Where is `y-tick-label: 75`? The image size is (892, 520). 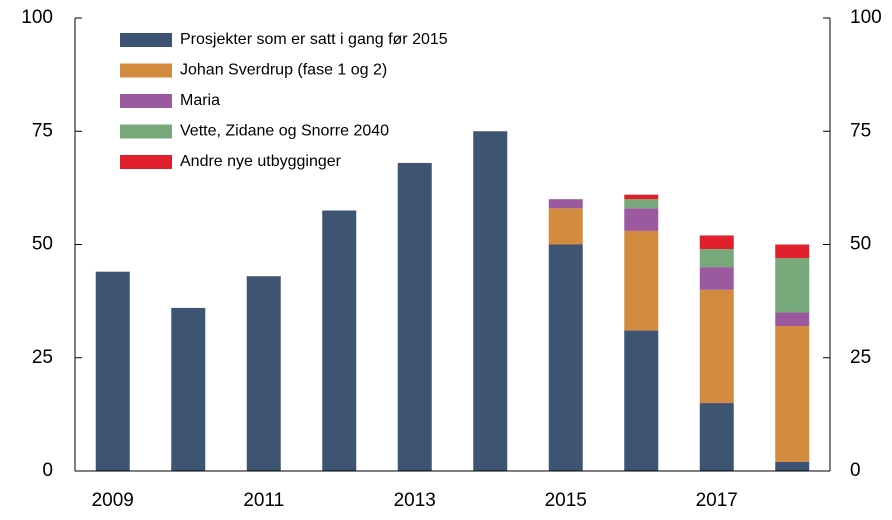
y-tick-label: 75 is located at coordinates (42, 130).